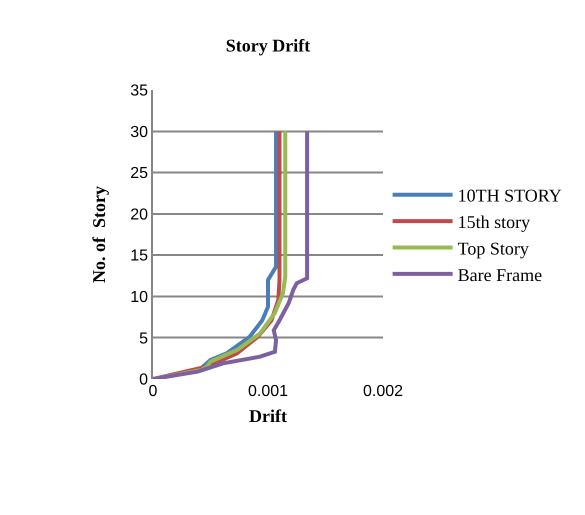 This screenshot has width=585, height=515. I want to click on x-axis-title: Drift, so click(268, 416).